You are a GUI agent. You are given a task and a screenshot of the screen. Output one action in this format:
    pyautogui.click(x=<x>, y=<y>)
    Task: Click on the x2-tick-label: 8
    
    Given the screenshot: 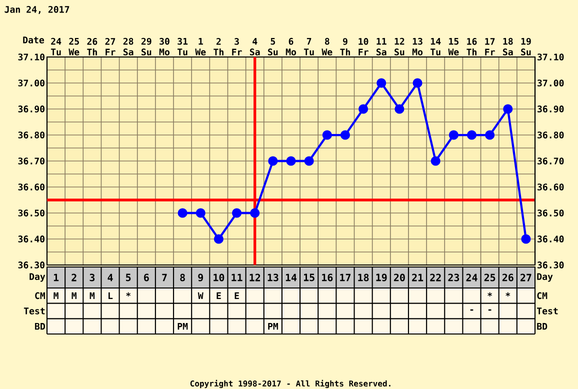 What is the action you would take?
    pyautogui.click(x=182, y=278)
    